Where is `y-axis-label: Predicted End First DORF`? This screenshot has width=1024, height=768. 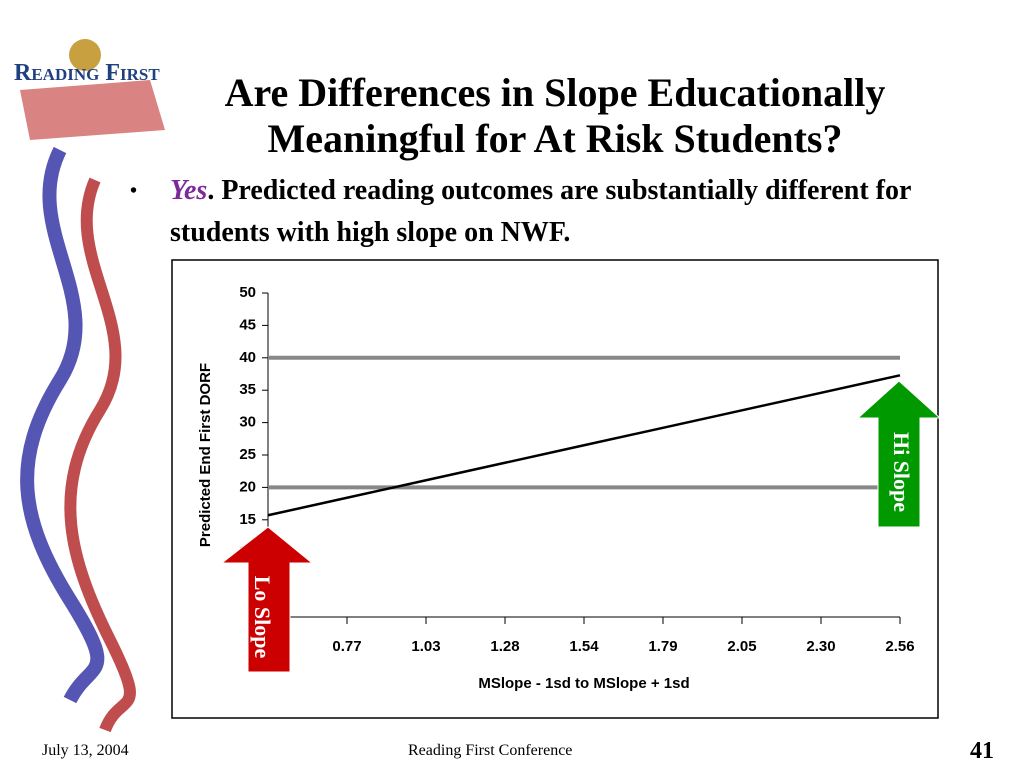 y-axis-label: Predicted End First DORF is located at coordinates (205, 455).